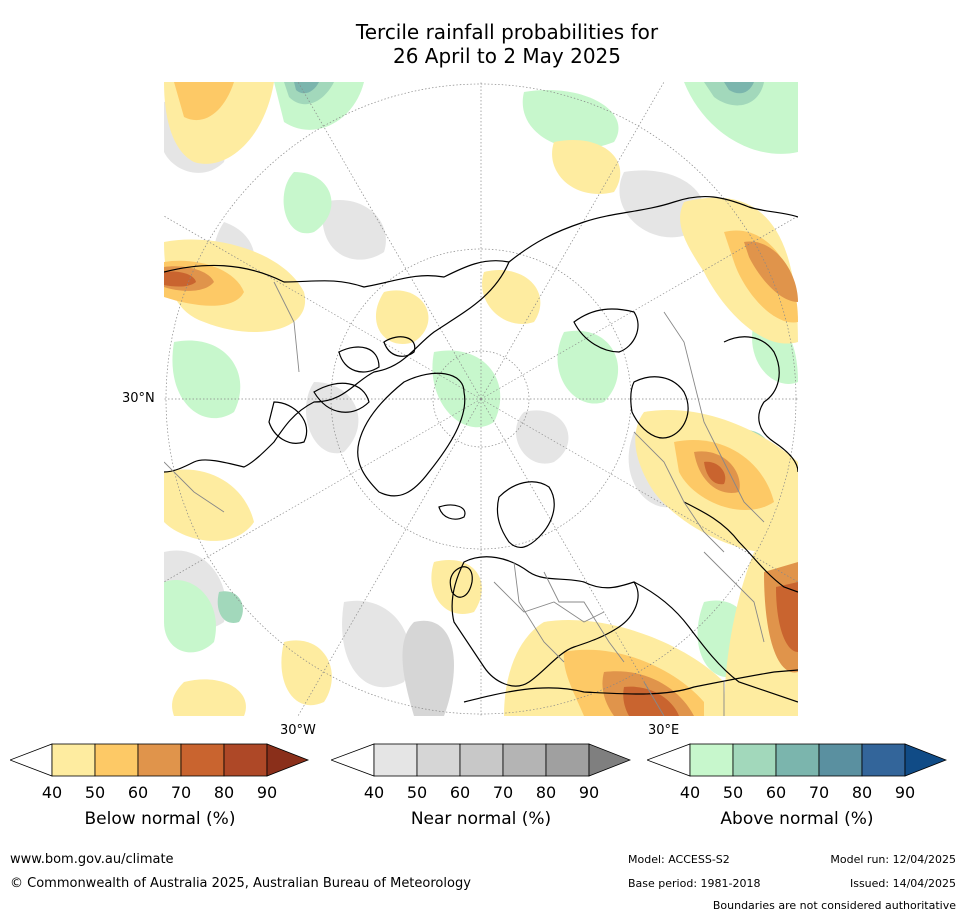 The height and width of the screenshot is (919, 965). What do you see at coordinates (160, 785) in the screenshot?
I see `colorbar-below-normal: 40 50 60 70 80 90 Below normal (%)` at bounding box center [160, 785].